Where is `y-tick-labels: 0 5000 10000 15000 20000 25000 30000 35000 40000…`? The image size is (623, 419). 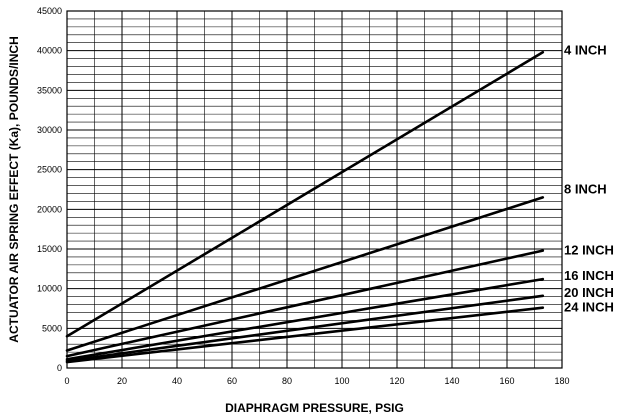
y-tick-labels: 0 5000 10000 15000 20000 25000 30000 35000 40000… is located at coordinates (49, 189).